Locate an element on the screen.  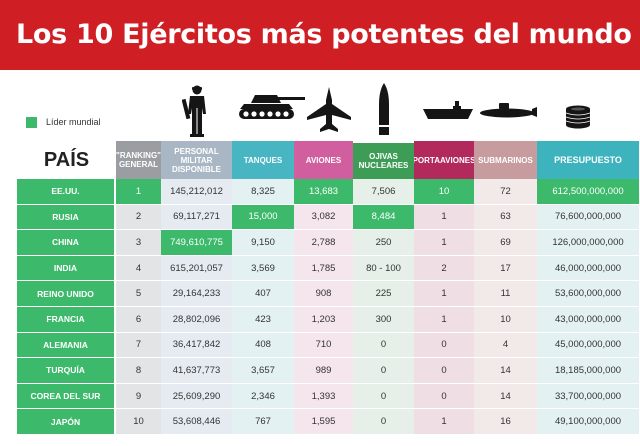
table-cell-tanques: 407 is located at coordinates (263, 294).